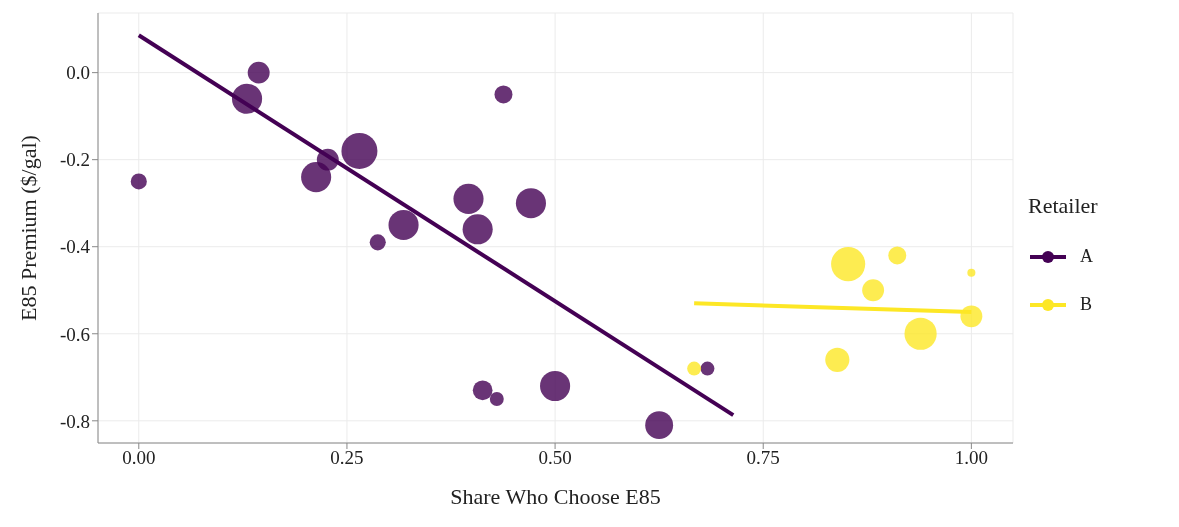 The height and width of the screenshot is (527, 1179). Describe the element at coordinates (74, 334) in the screenshot. I see `y-tick-label: -0.6` at that location.